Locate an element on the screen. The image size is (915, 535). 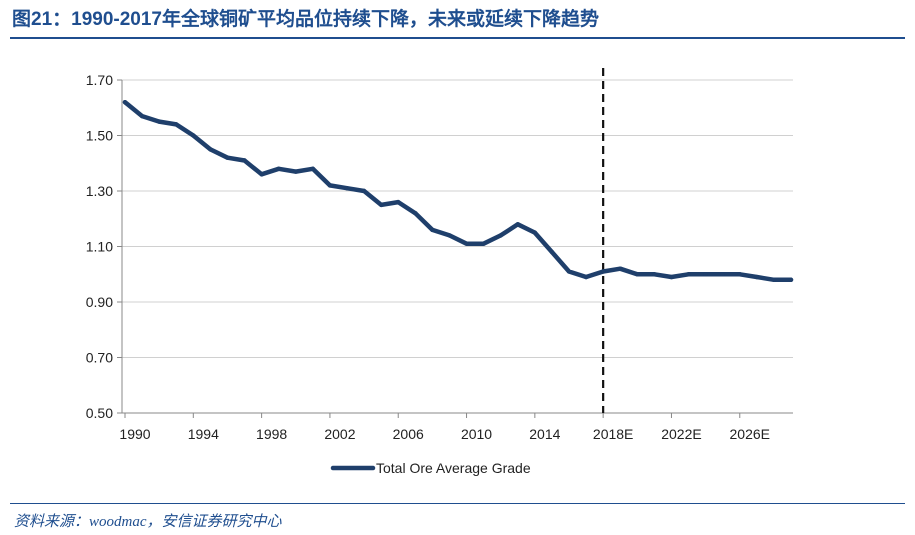
y-tick-label: 1.10 is located at coordinates (99, 247).